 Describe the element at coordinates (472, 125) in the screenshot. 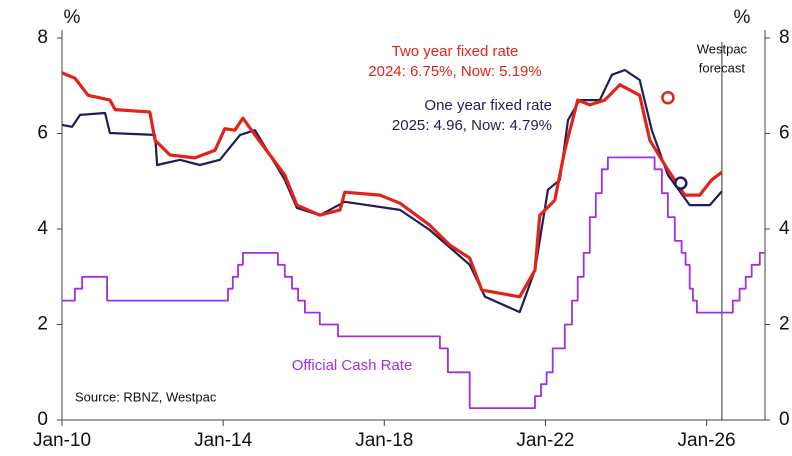

I see `annotation: 2025: 4.96, Now: 4.79%` at that location.